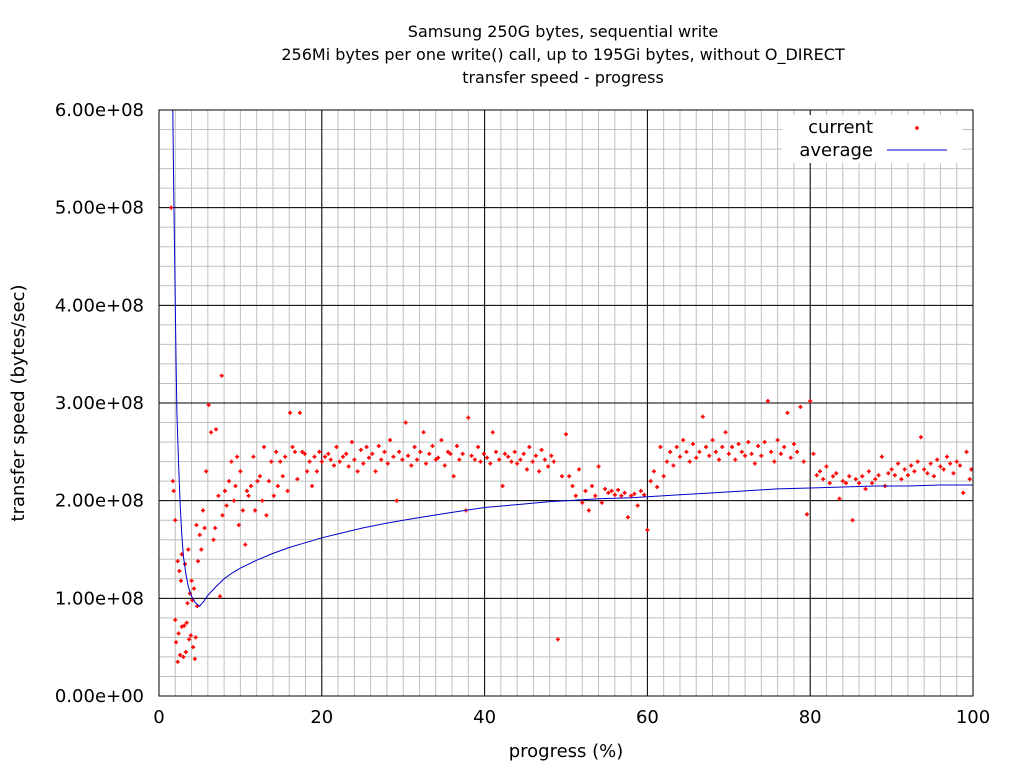  I want to click on x-tick-label: 60, so click(647, 717).